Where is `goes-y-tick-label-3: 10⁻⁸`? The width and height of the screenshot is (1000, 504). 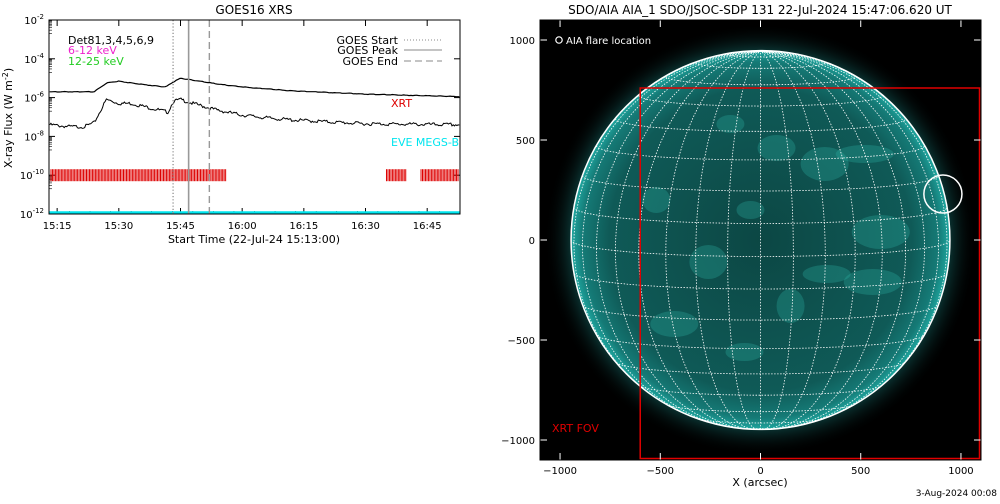
goes-y-tick-label-3: 10⁻⁸ is located at coordinates (34, 136).